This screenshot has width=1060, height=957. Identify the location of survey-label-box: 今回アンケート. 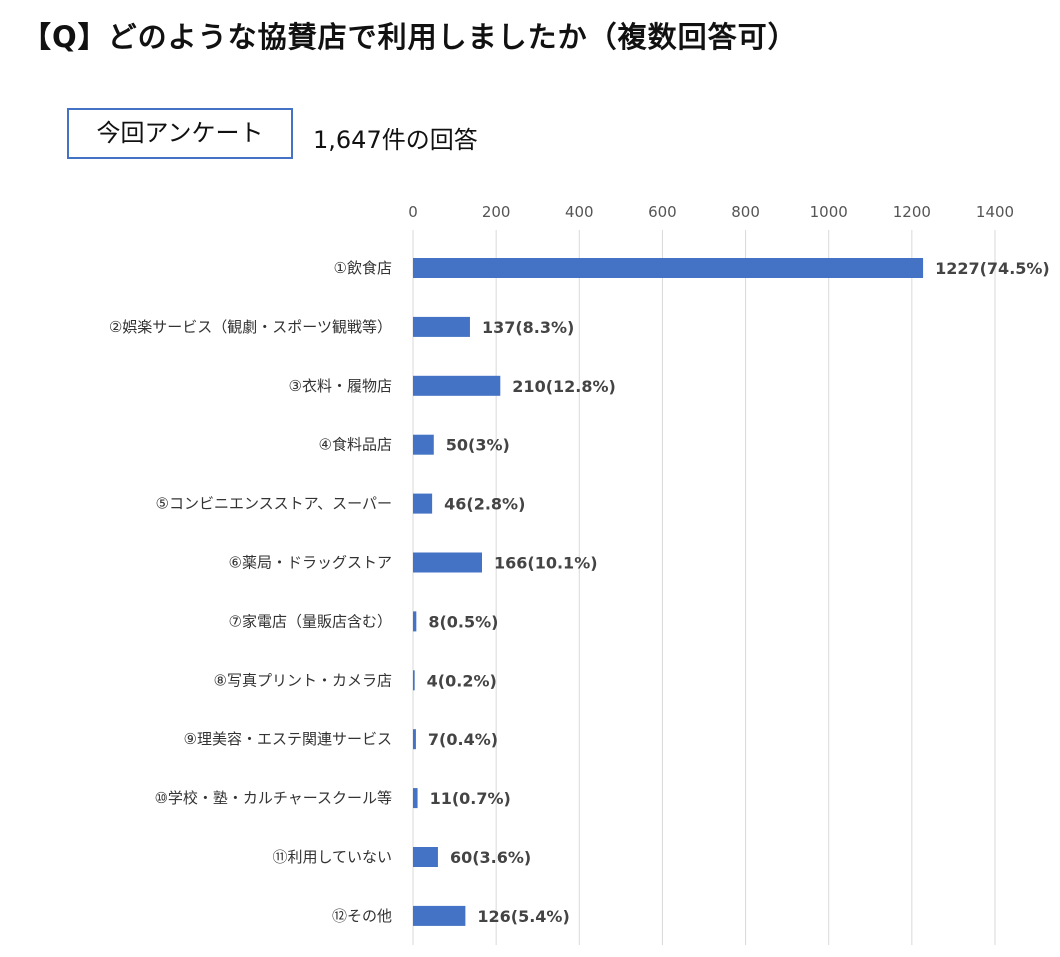
(180, 133).